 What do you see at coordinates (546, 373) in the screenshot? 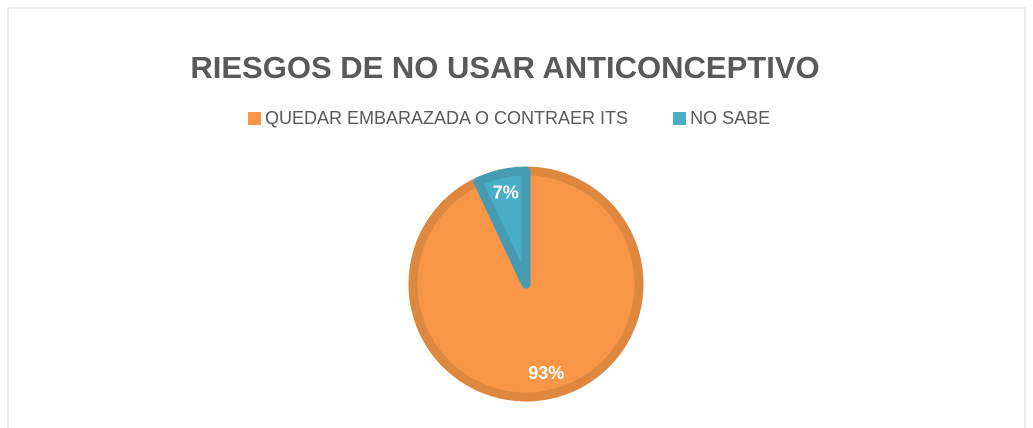
I see `data-label: 93%` at bounding box center [546, 373].